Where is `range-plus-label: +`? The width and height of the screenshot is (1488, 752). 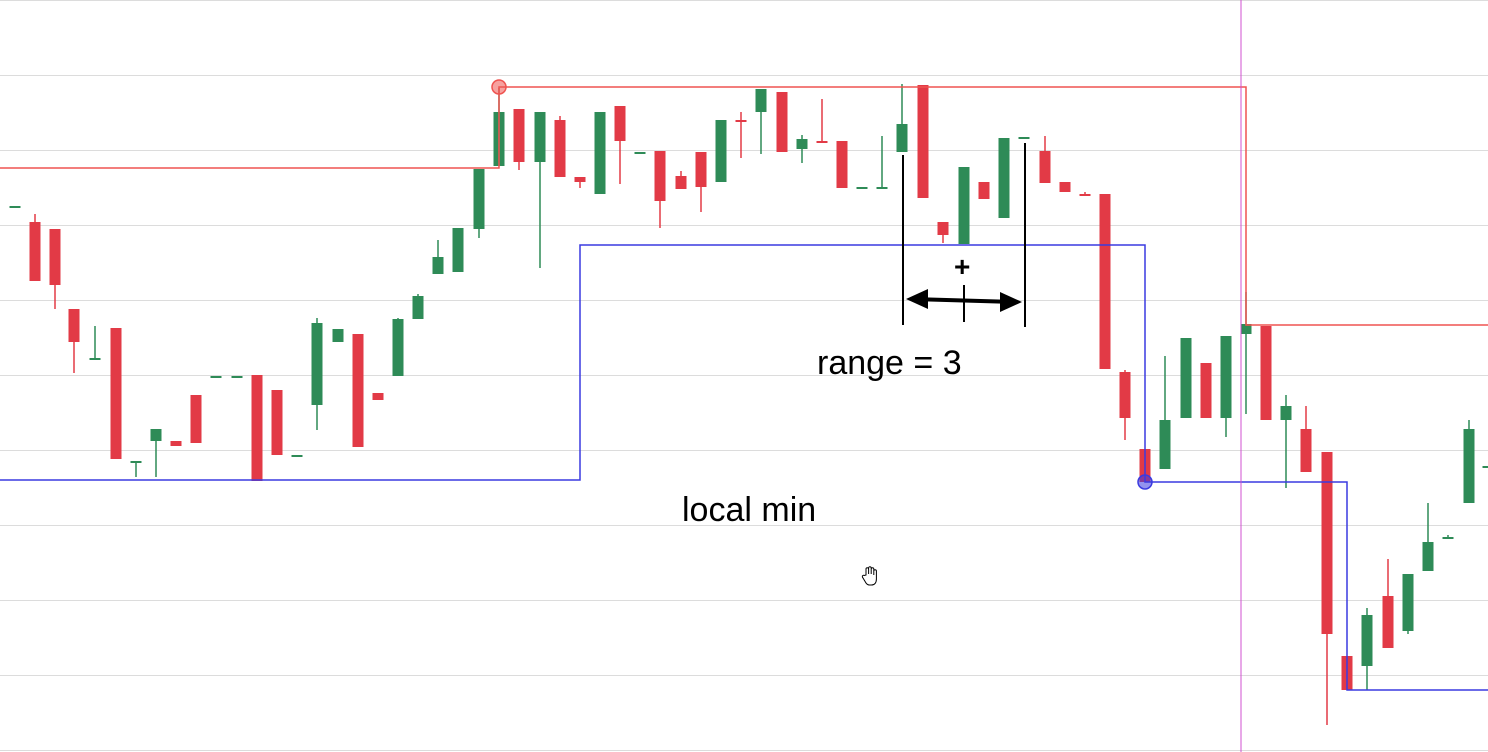 range-plus-label: + is located at coordinates (962, 266).